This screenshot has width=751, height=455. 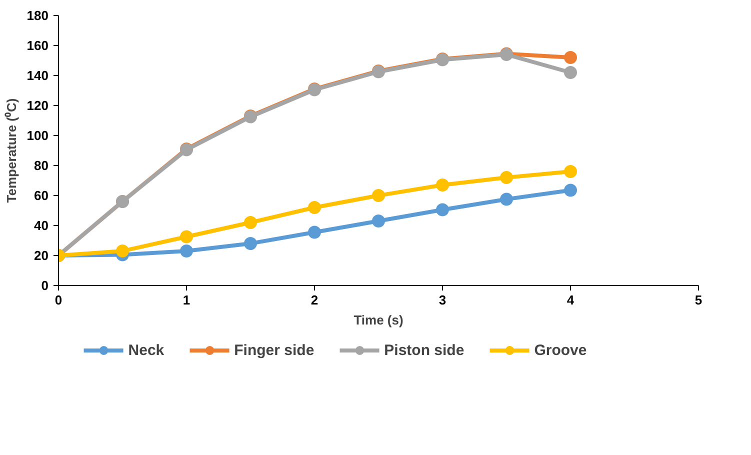 What do you see at coordinates (11, 150) in the screenshot?
I see `y-axis-title: Temperature (⁰C)` at bounding box center [11, 150].